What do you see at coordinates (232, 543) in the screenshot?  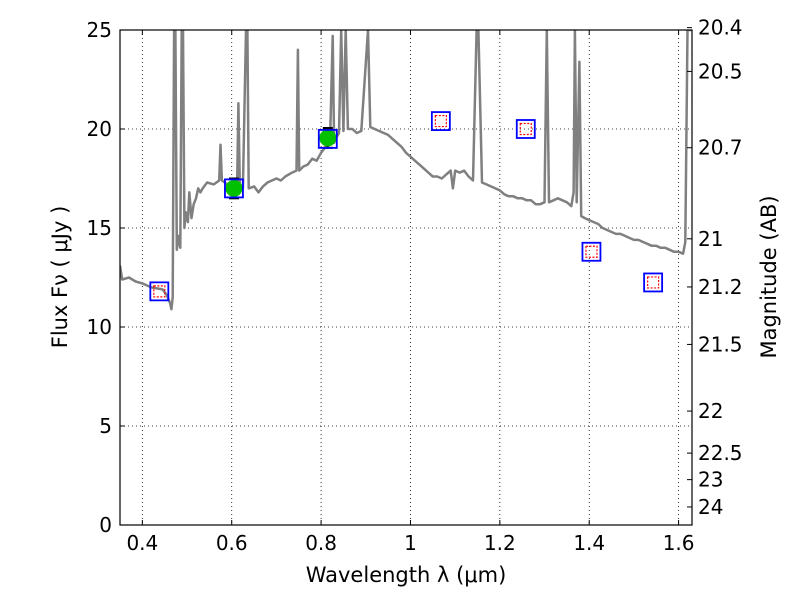 I see `x-tick-label: 0.6` at bounding box center [232, 543].